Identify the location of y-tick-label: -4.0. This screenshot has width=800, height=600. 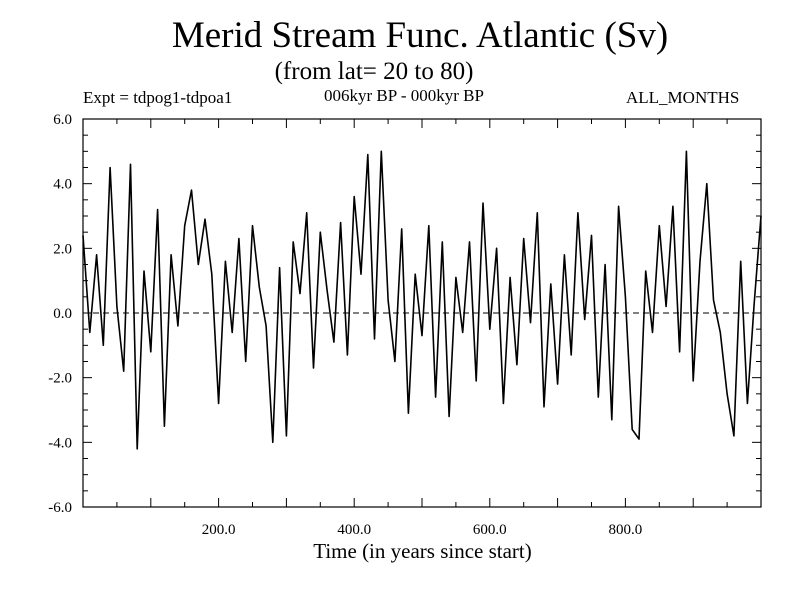
(60, 443).